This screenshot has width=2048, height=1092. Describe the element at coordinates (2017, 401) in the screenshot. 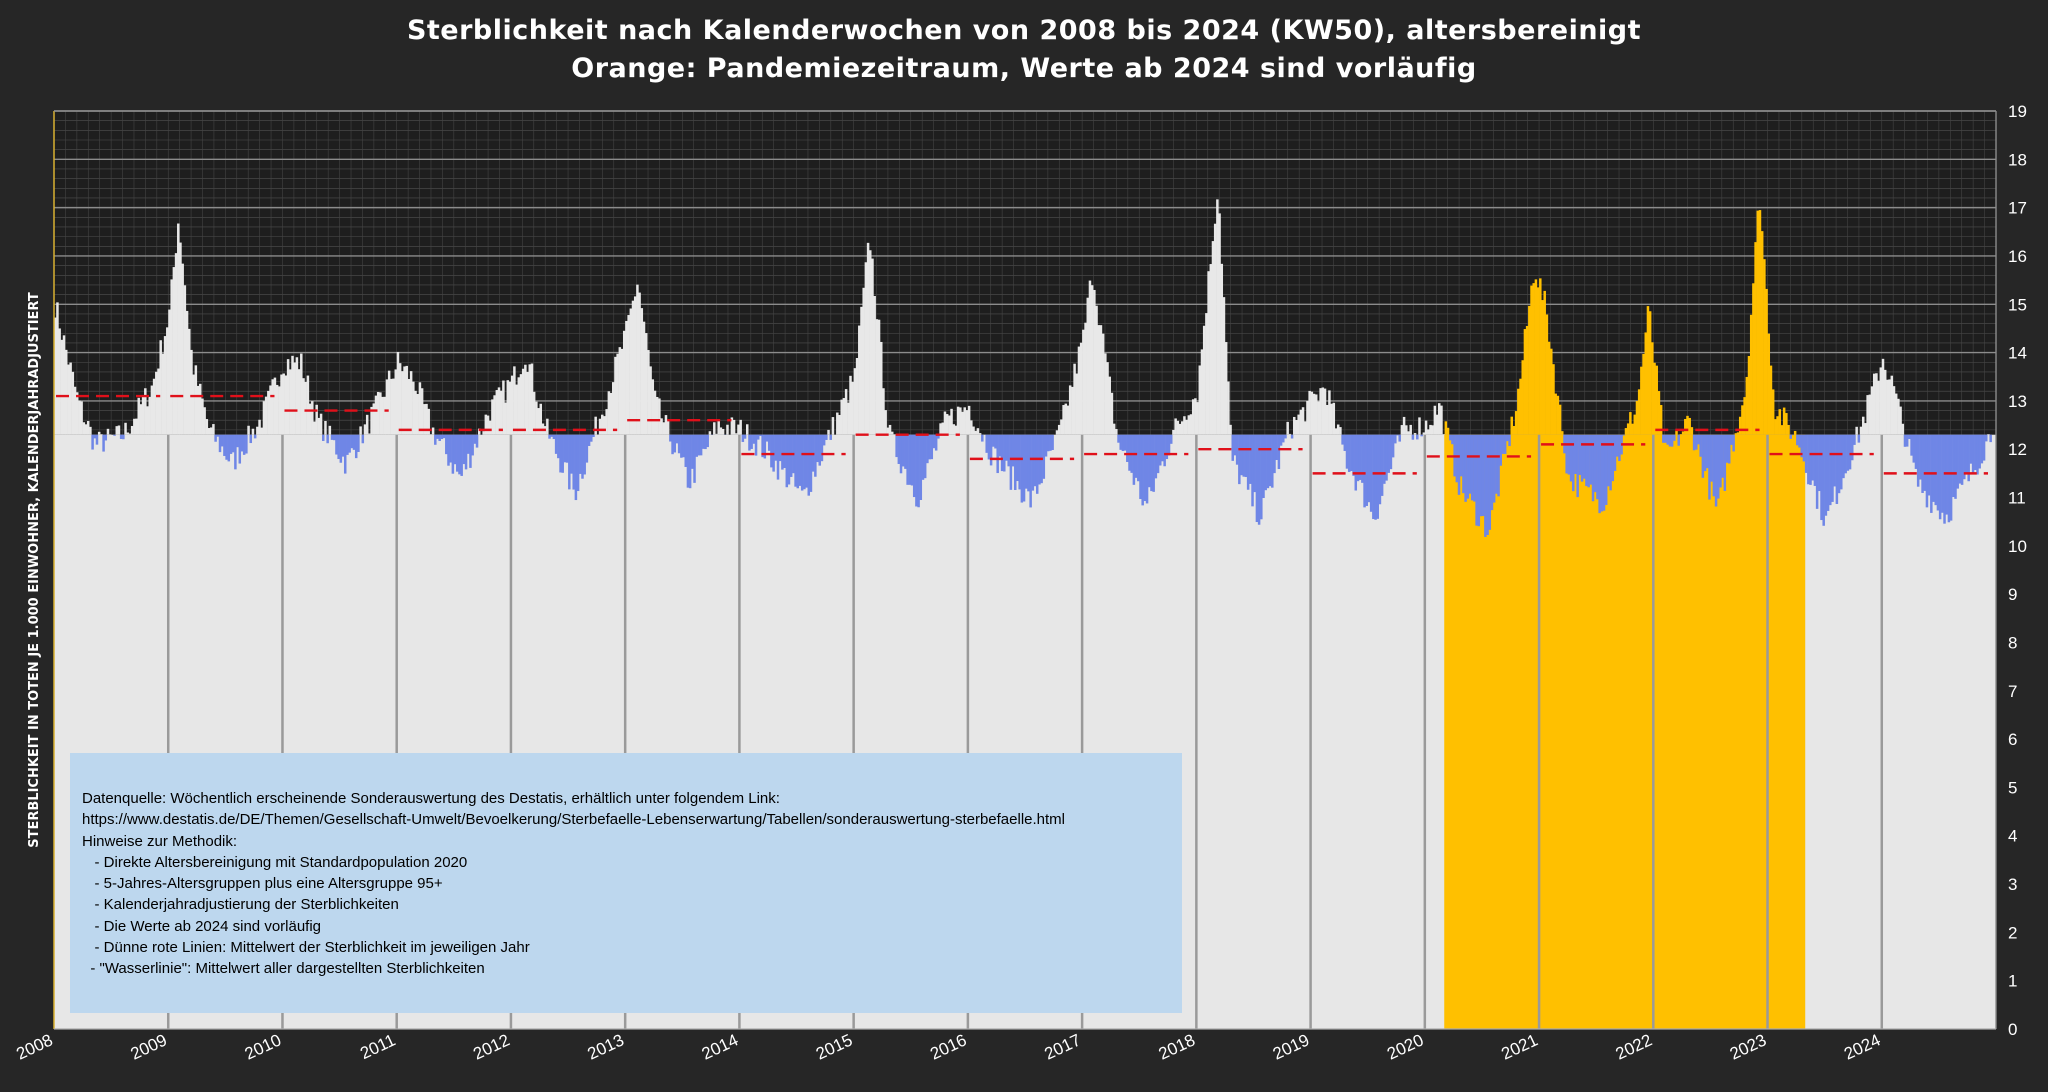

I see `y-tick-label: 13` at that location.